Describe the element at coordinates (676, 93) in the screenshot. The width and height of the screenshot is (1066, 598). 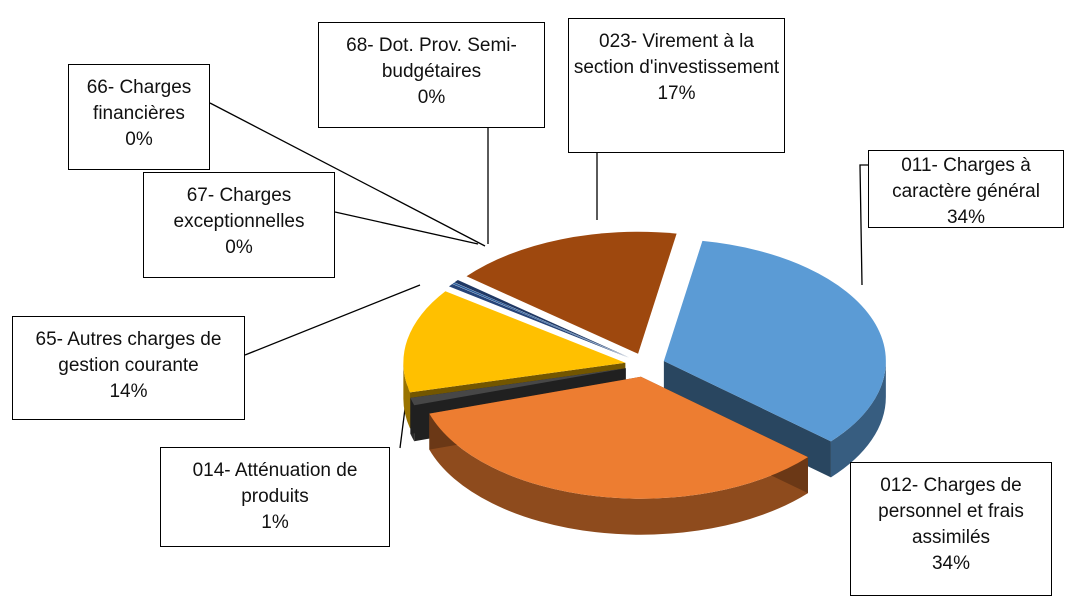
I see `label-value: 17%` at that location.